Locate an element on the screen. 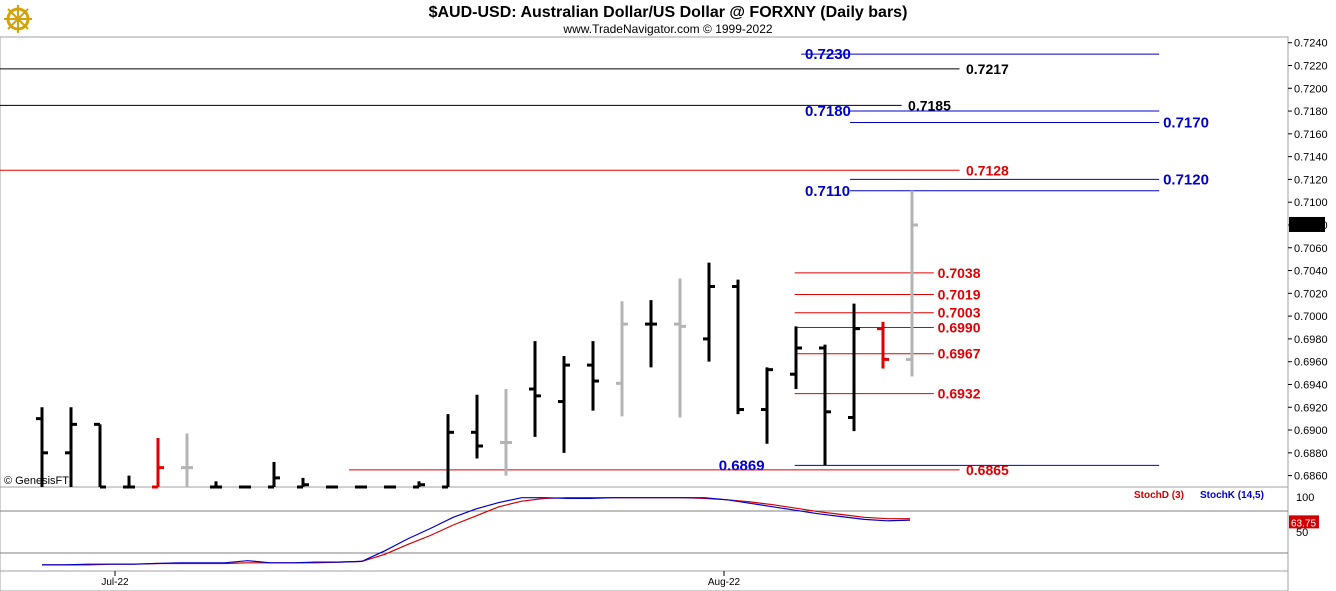 This screenshot has height=591, width=1336. price-tick-label: 0.6920 is located at coordinates (1311, 408).